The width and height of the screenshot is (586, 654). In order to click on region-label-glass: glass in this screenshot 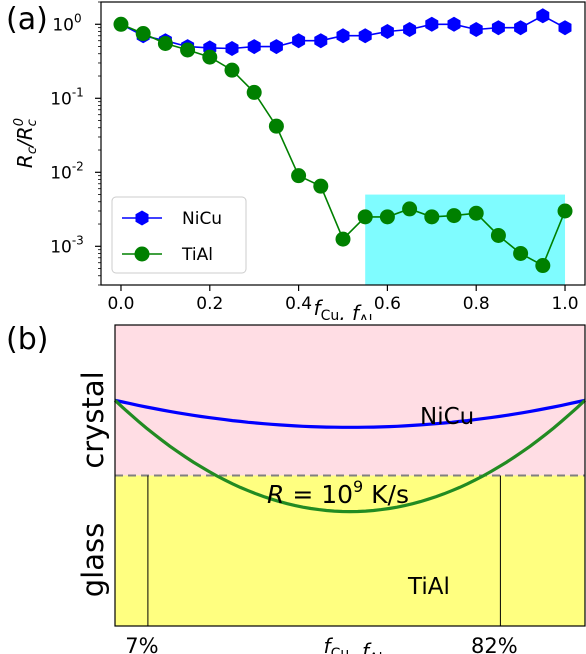, I will do `click(93, 560)`.